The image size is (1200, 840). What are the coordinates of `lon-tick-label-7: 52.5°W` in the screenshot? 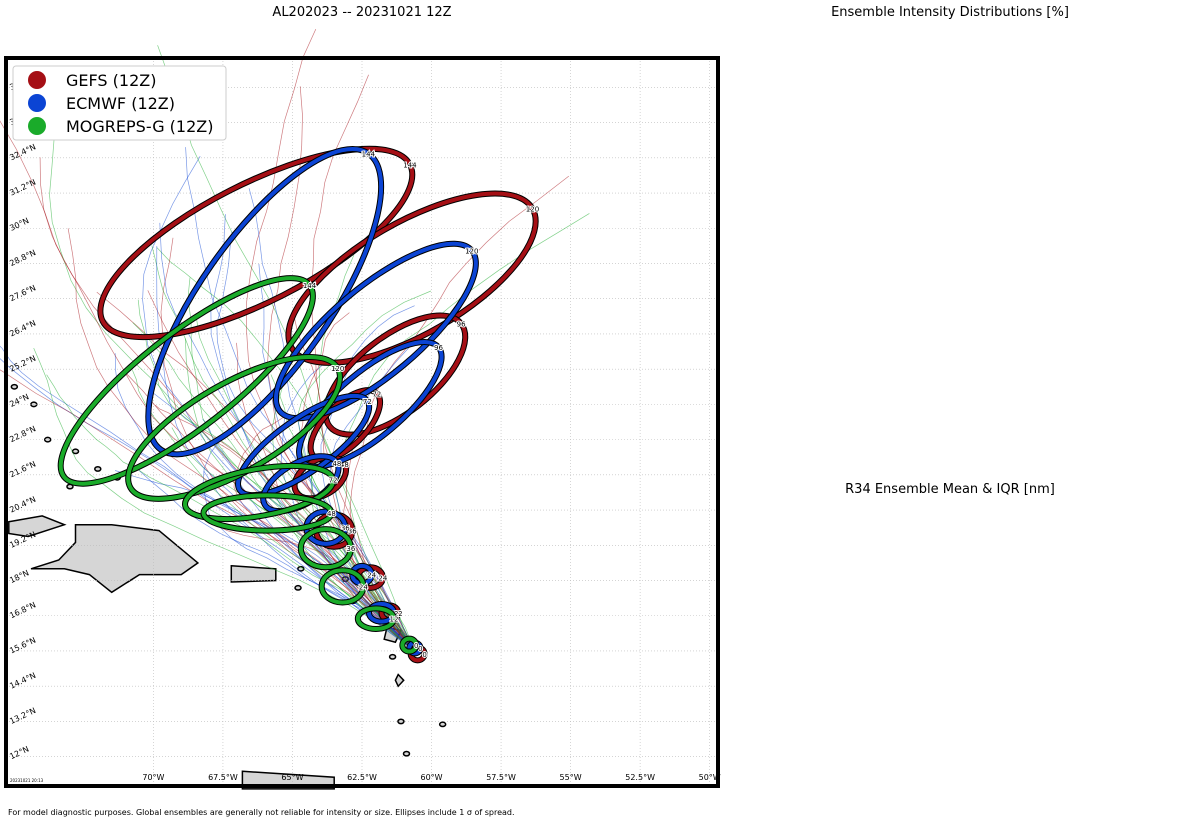 It's located at (640, 777).